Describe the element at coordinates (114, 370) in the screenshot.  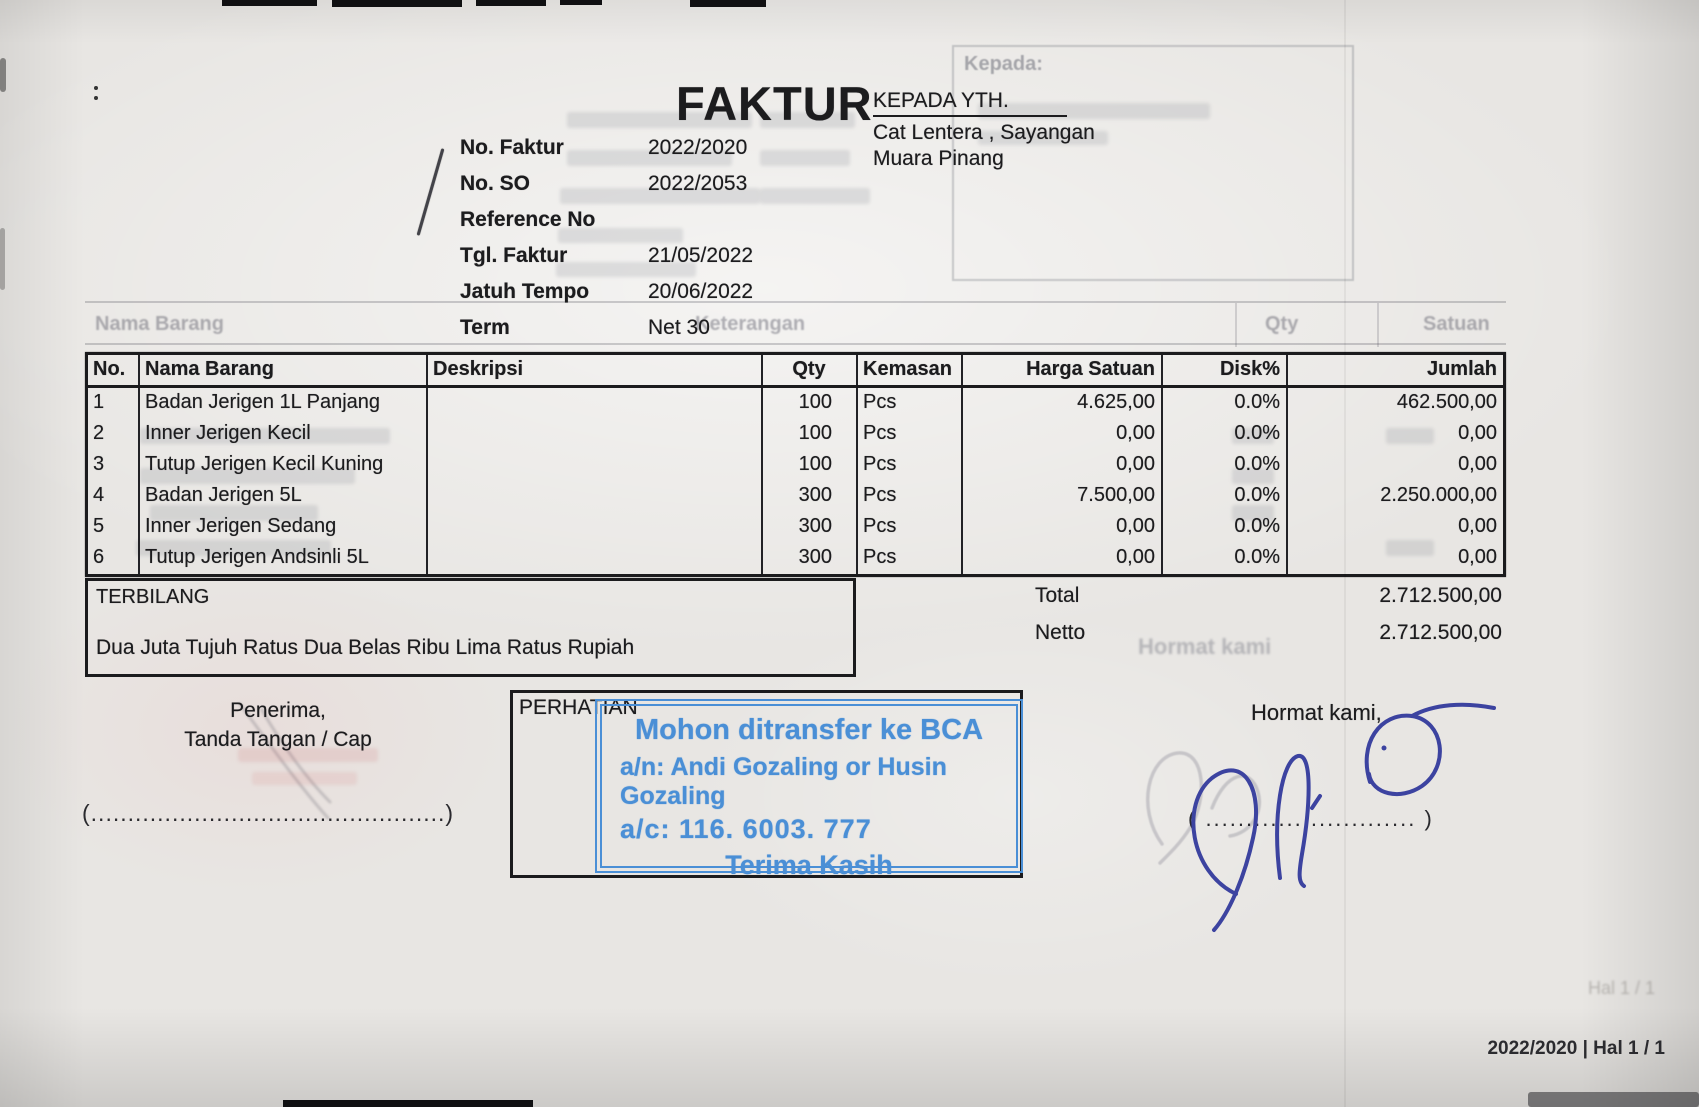
I see `col-header-no: No.` at that location.